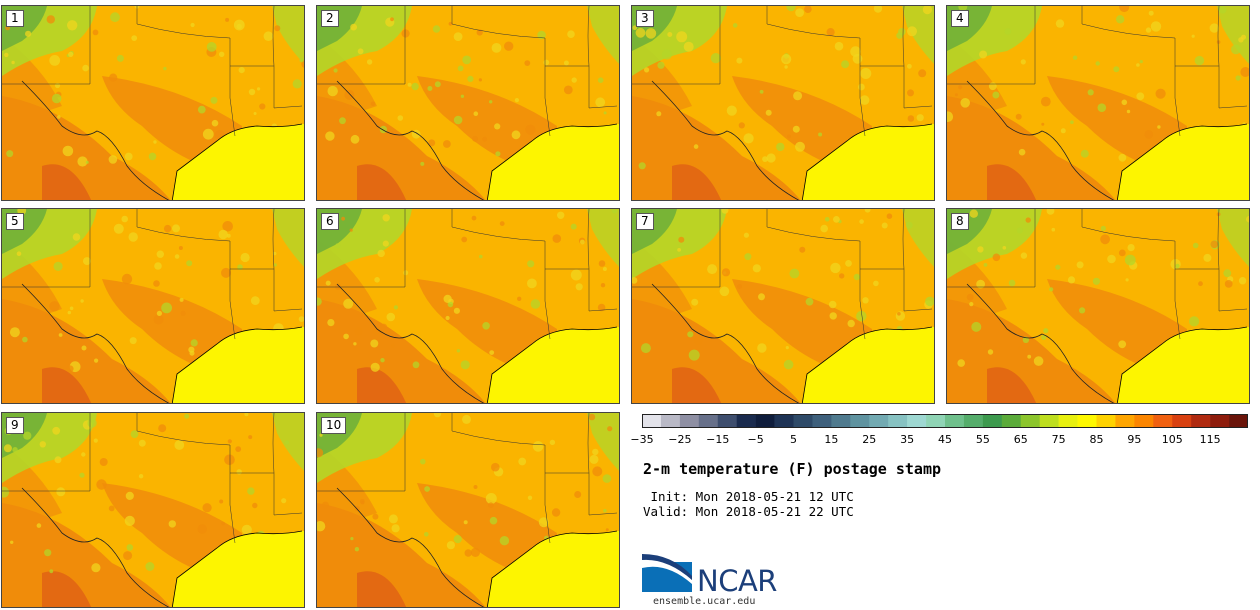  I want to click on member-panel: 7, so click(783, 306).